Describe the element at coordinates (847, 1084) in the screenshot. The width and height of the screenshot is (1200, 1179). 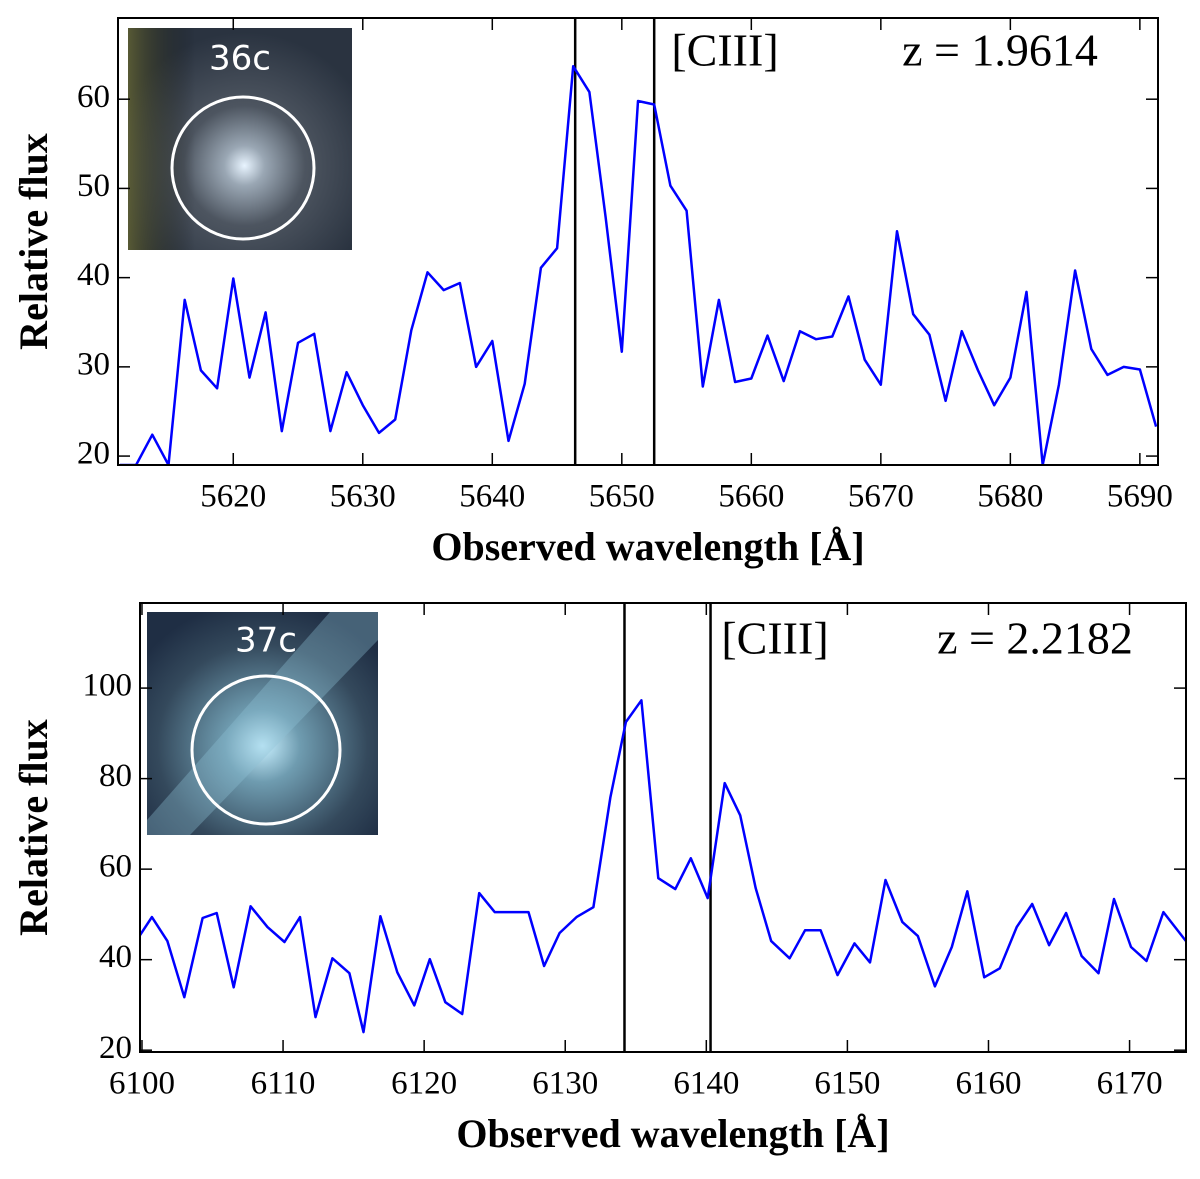
I see `x-tick-label: 6150` at that location.